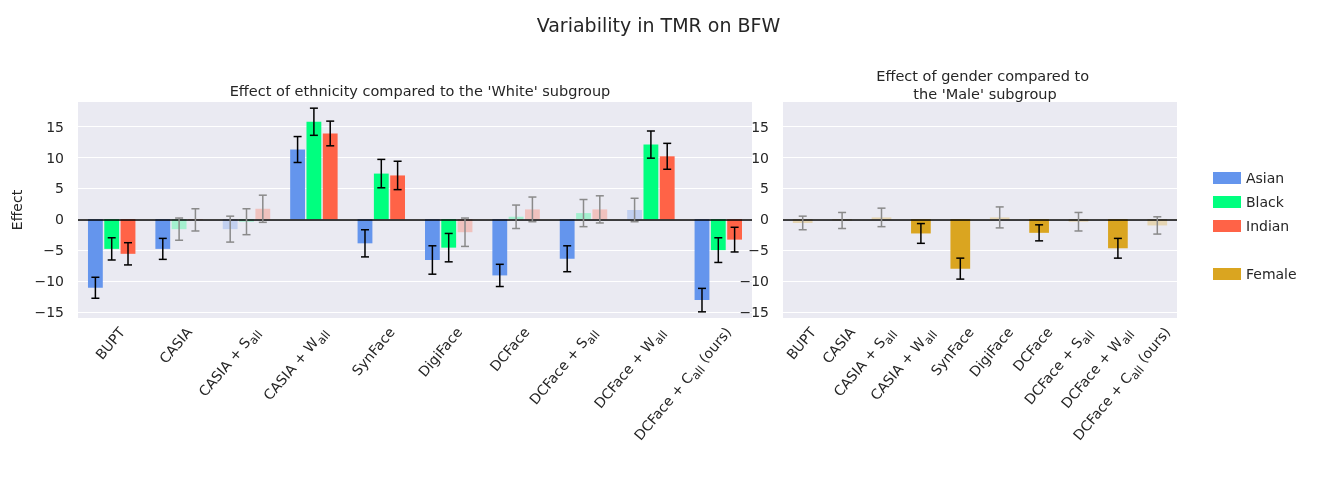 This screenshot has height=485, width=1317. I want to click on legend-label: Black, so click(1265, 202).